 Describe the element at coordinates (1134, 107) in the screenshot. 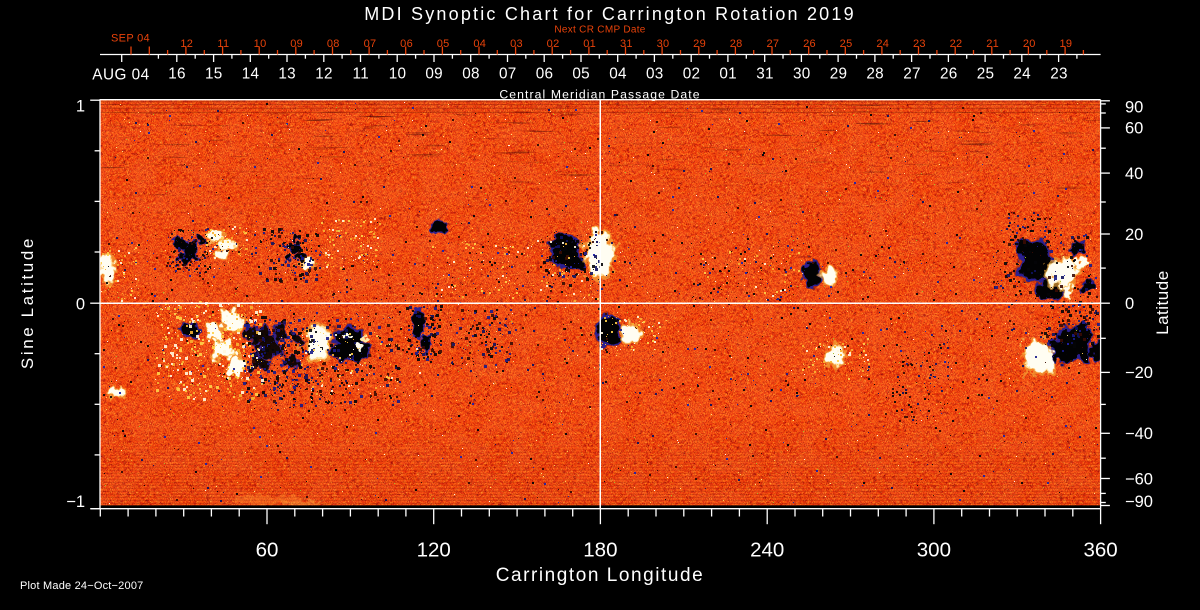

I see `svg-text: 90` at that location.